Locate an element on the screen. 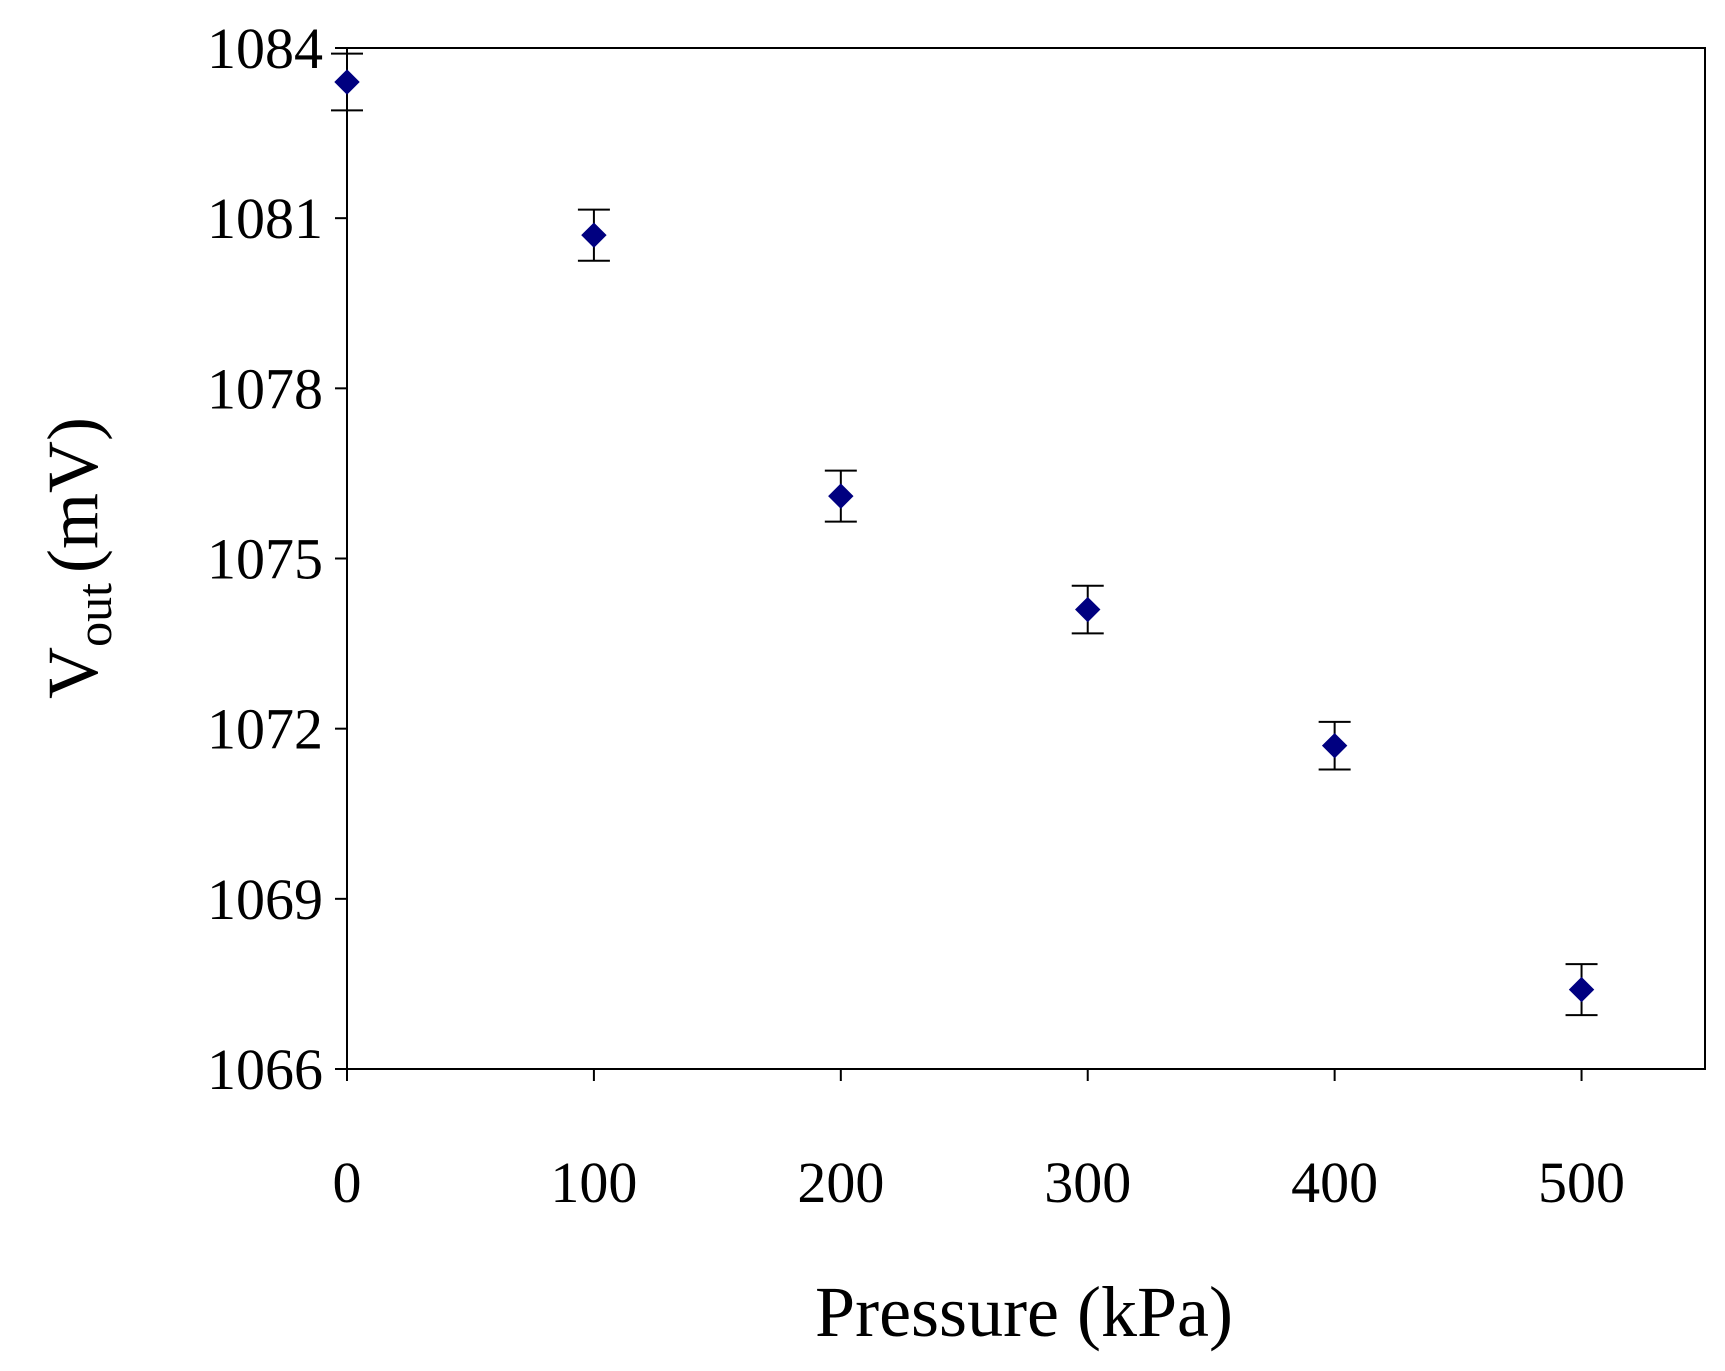 This screenshot has width=1725, height=1371. y-tick-label: 1081 is located at coordinates (265, 218).